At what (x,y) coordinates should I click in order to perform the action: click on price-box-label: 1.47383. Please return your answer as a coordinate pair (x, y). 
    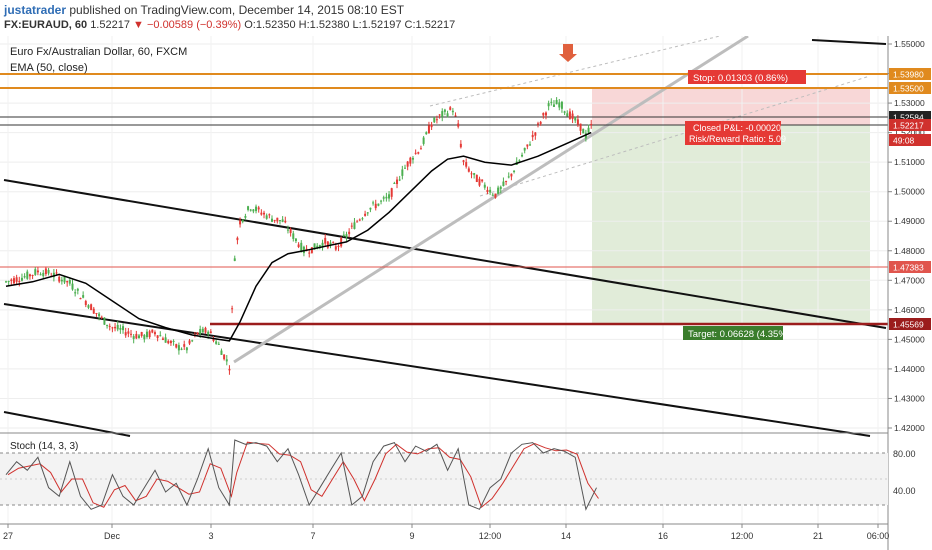
    Looking at the image, I should click on (908, 268).